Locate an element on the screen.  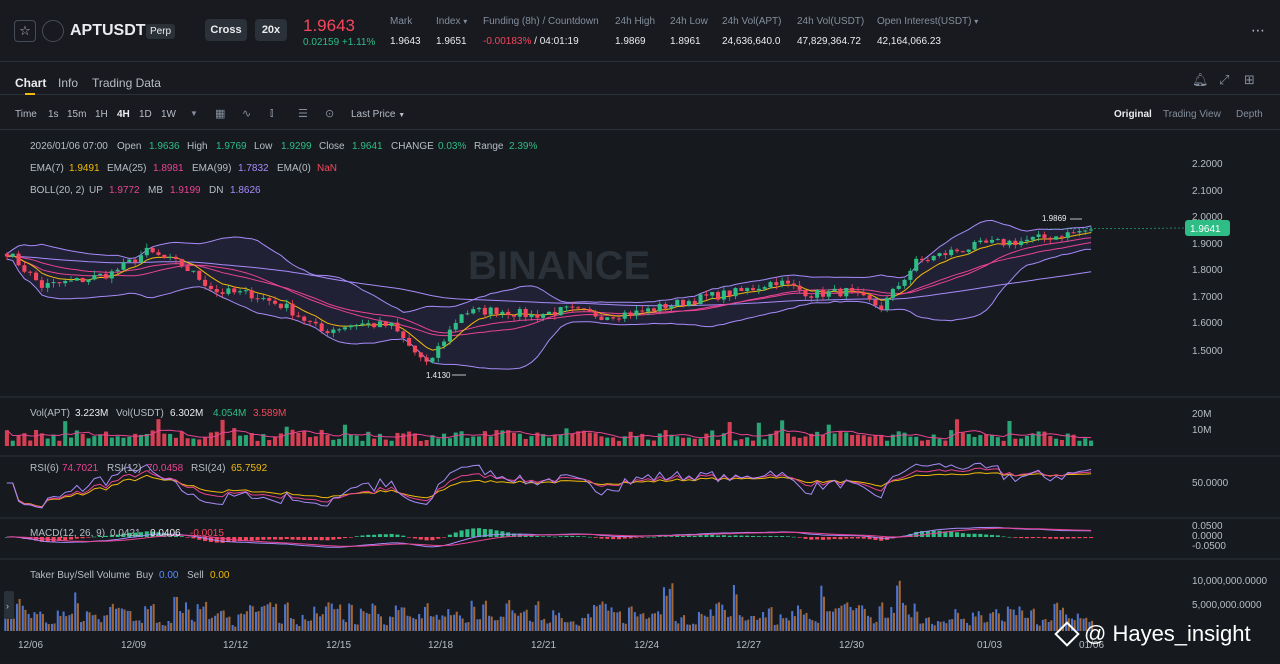
volume-axis: 20M 10M is located at coordinates (1201, 422).